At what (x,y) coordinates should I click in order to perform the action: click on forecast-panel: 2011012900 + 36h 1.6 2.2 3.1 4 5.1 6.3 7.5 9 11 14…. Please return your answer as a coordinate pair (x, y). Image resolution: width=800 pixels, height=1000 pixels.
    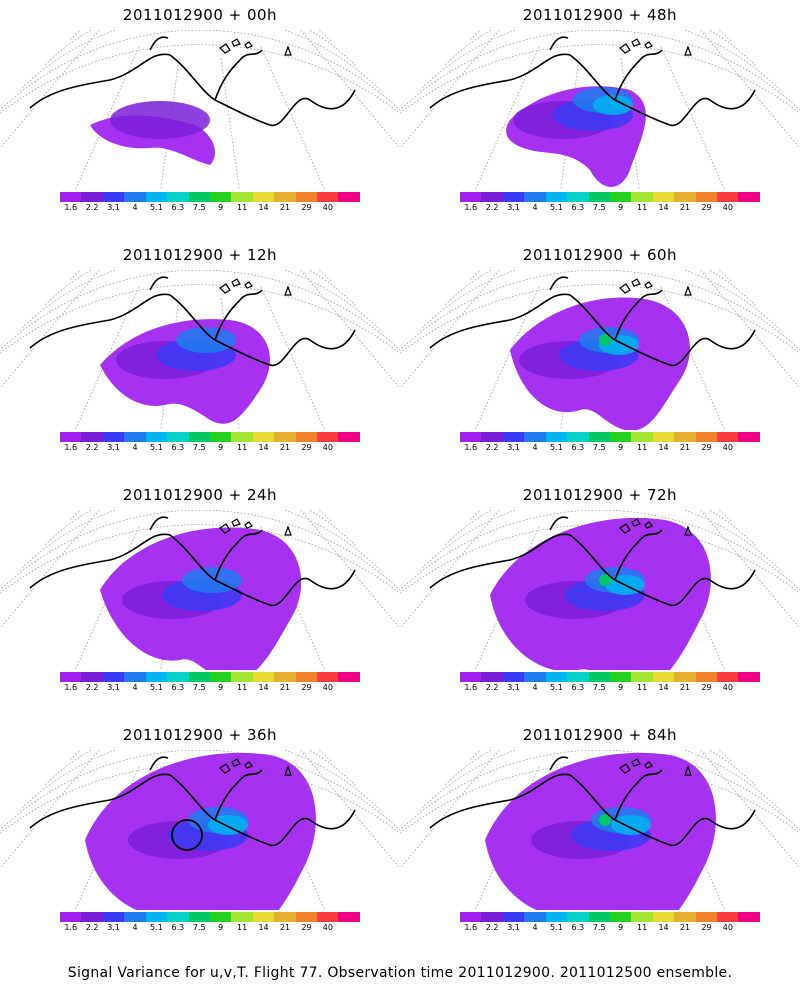
    Looking at the image, I should click on (200, 840).